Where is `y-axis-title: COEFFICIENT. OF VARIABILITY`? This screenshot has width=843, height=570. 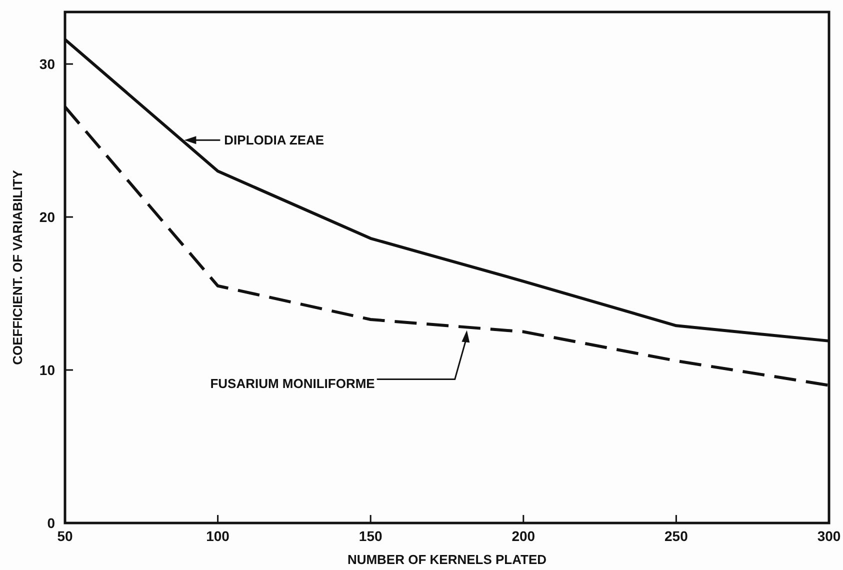
y-axis-title: COEFFICIENT. OF VARIABILITY is located at coordinates (17, 267).